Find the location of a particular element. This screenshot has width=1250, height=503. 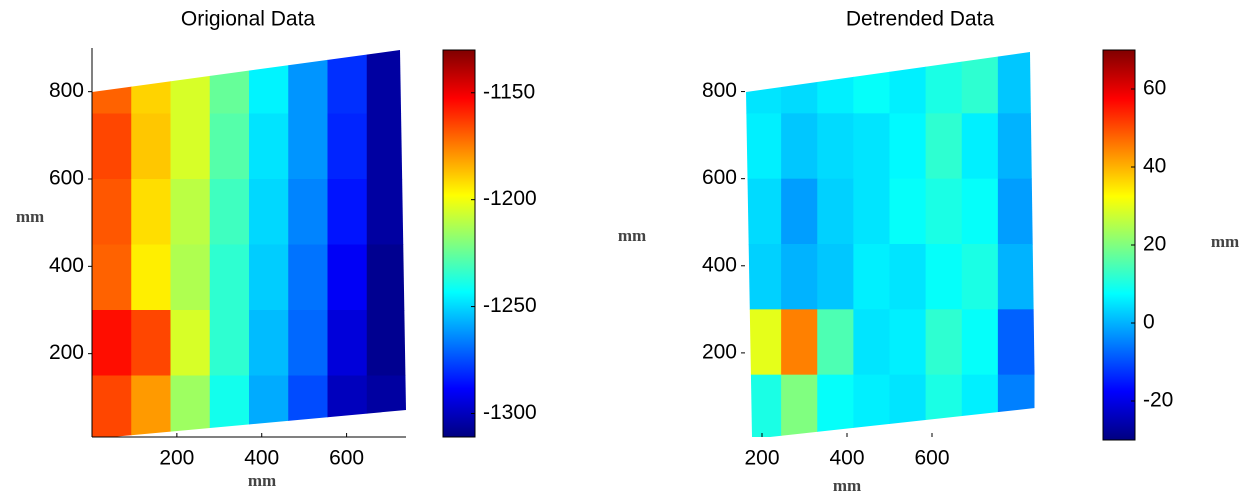

colorbar-tick-label: -1250 is located at coordinates (510, 305).